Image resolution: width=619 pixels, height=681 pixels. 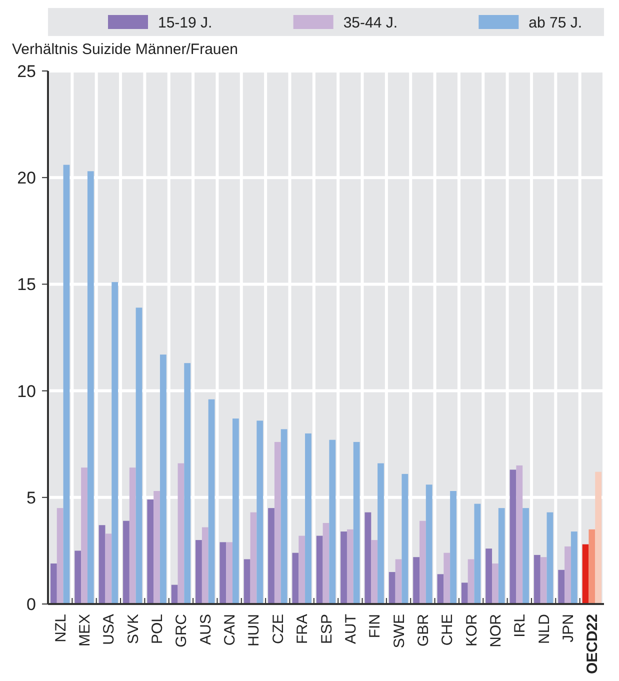 I want to click on x-tick-label: SWE, so click(x=399, y=631).